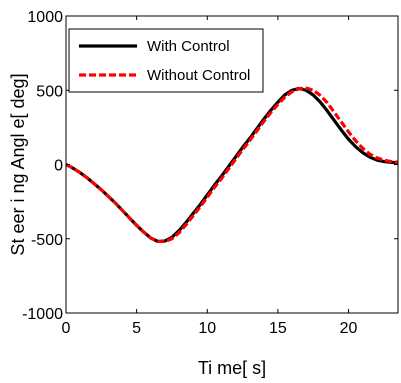 The height and width of the screenshot is (383, 401). I want to click on y-tick-label: -500, so click(47, 240).